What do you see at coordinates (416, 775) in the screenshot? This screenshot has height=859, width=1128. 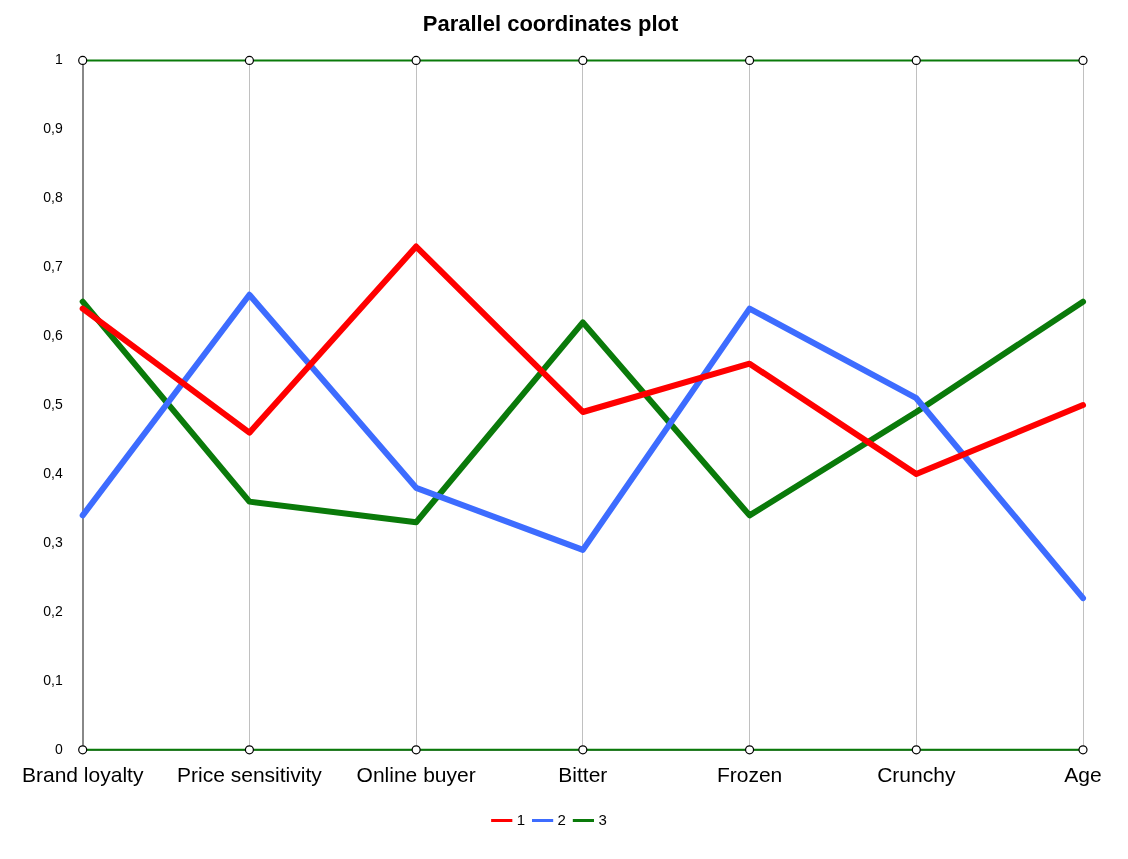 I see `x-tick-label: Online buyer` at bounding box center [416, 775].